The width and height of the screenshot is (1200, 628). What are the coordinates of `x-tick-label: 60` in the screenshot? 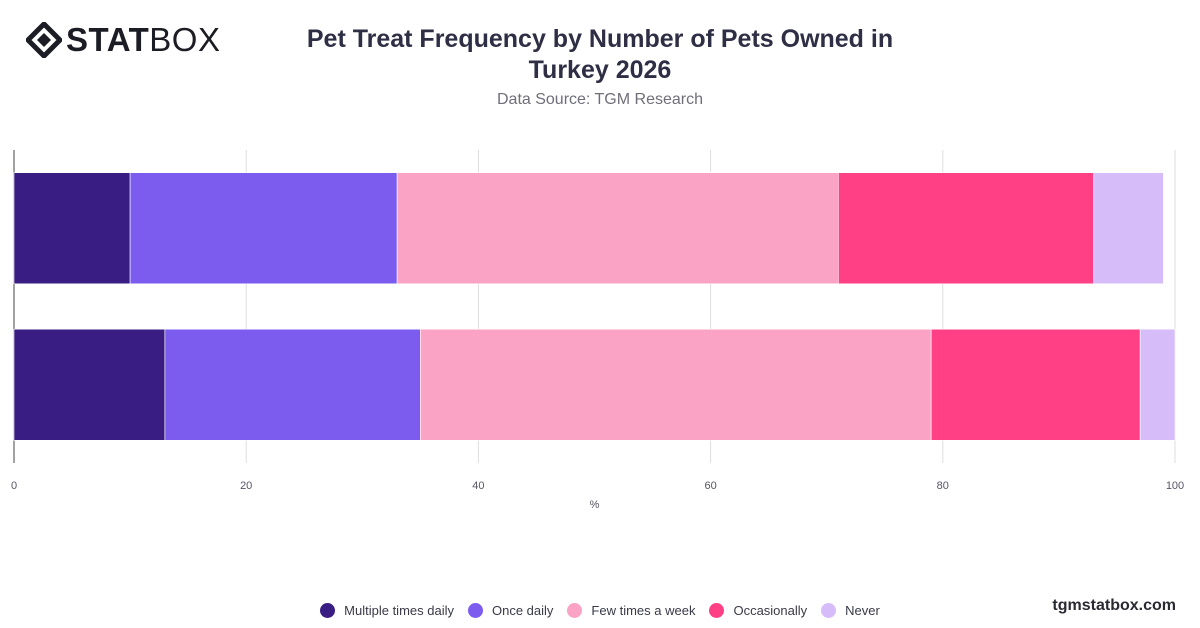 It's located at (710, 486).